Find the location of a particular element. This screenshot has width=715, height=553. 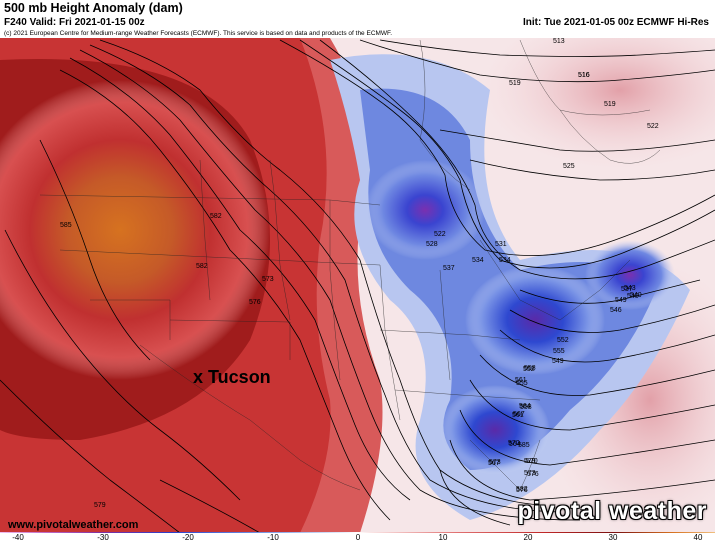

contour-label: 531 is located at coordinates (501, 244).